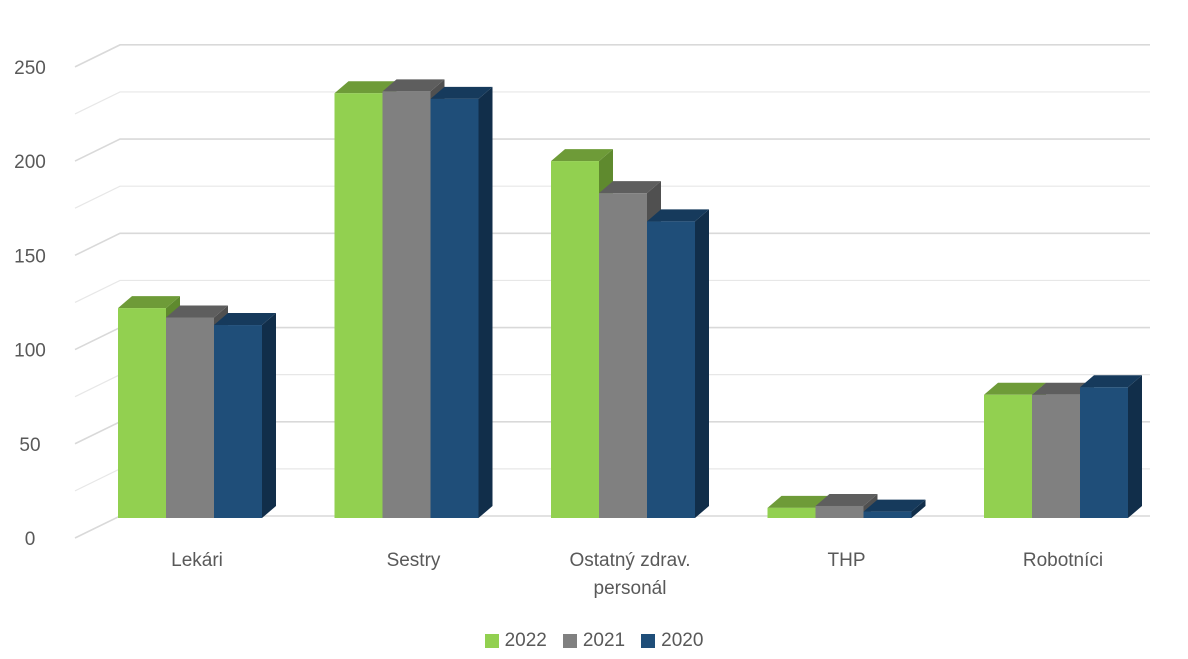  What do you see at coordinates (30, 162) in the screenshot?
I see `y-tick-label: 200` at bounding box center [30, 162].